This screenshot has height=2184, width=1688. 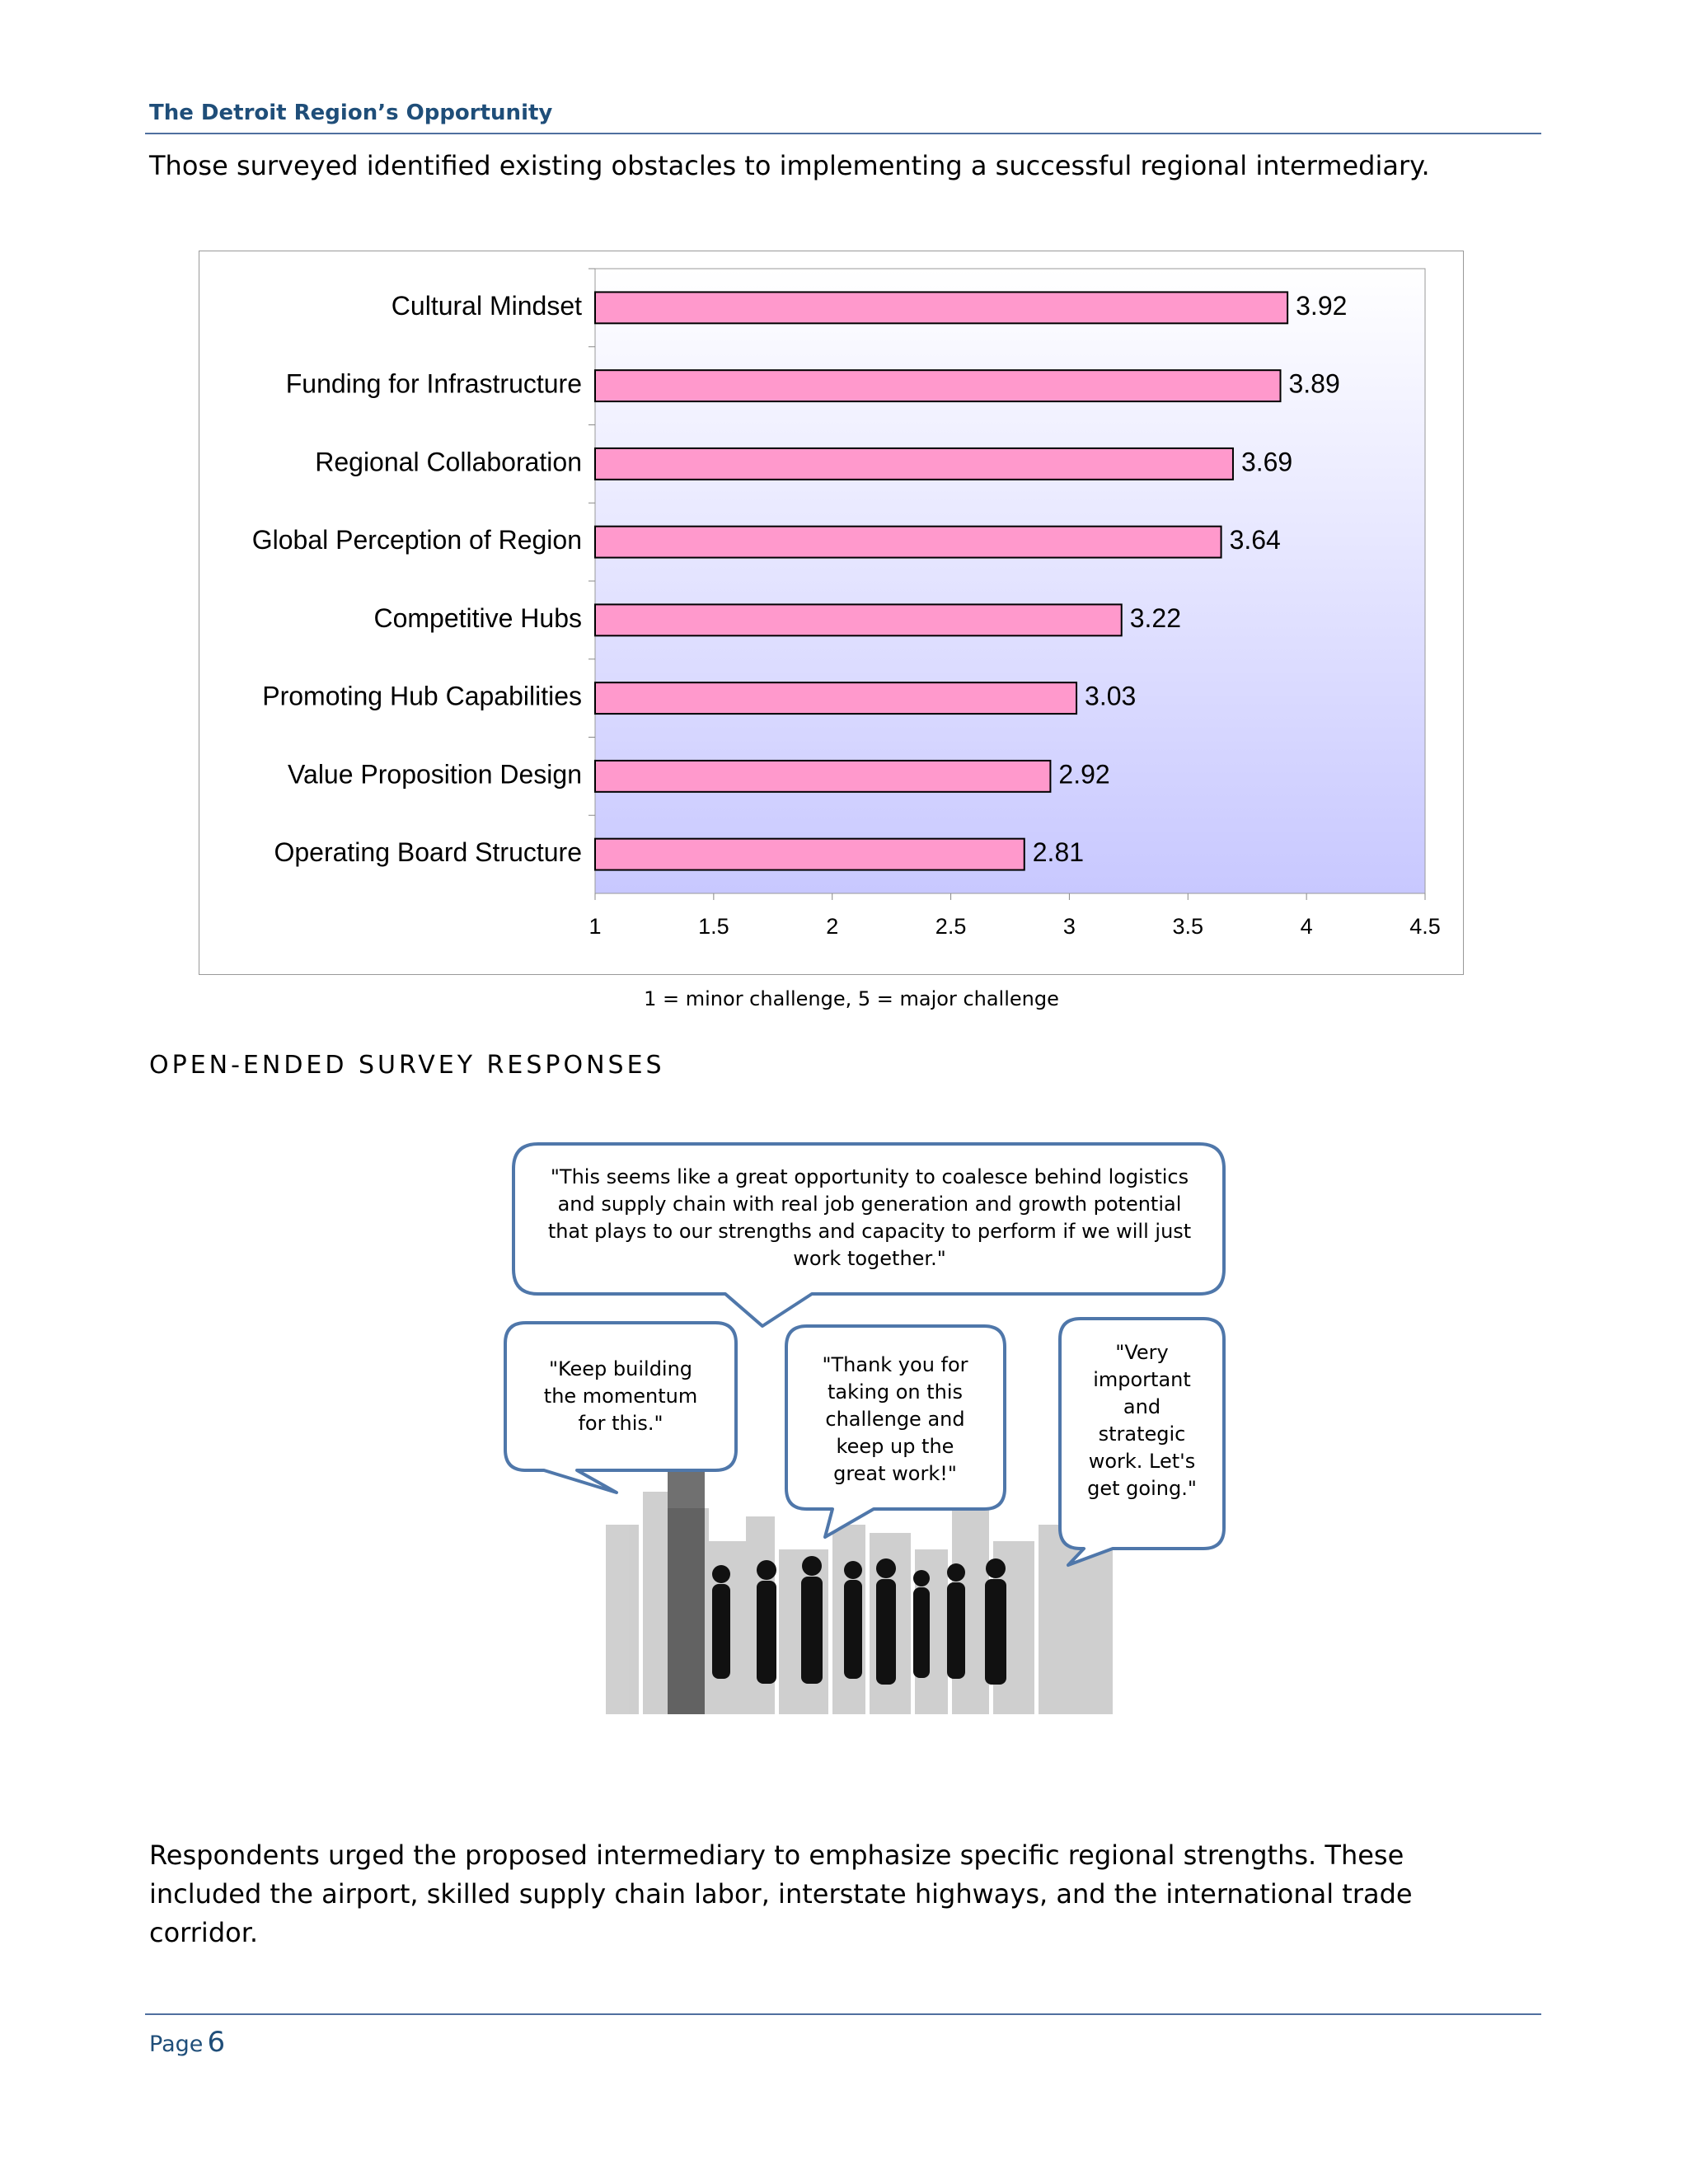 What do you see at coordinates (714, 926) in the screenshot?
I see `x-tick-label: 1.5` at bounding box center [714, 926].